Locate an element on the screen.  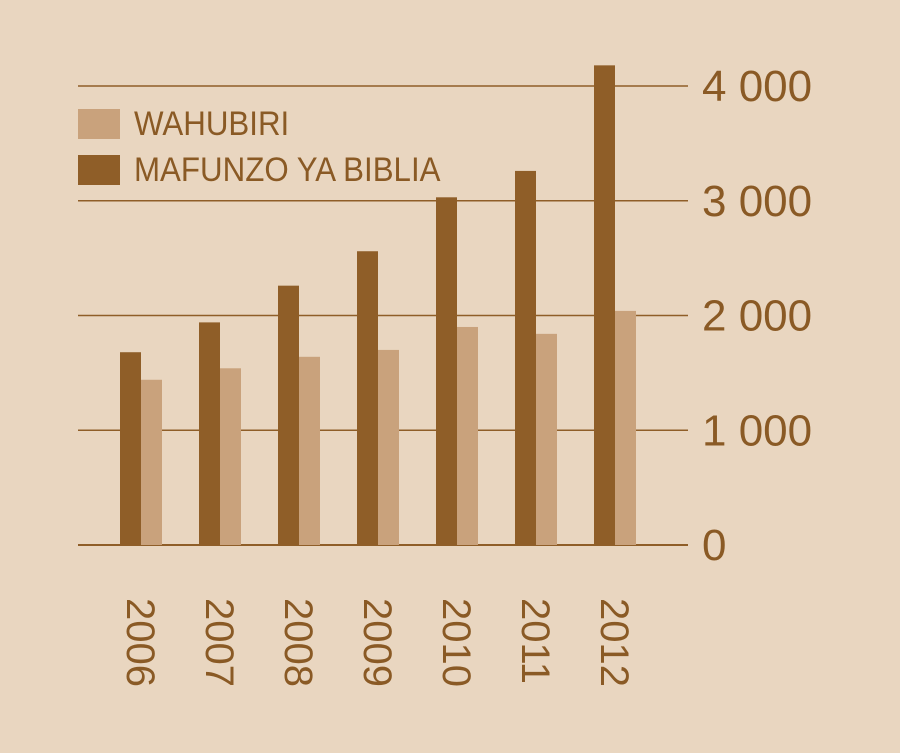
y-tick-label: 4 000 is located at coordinates (757, 86).